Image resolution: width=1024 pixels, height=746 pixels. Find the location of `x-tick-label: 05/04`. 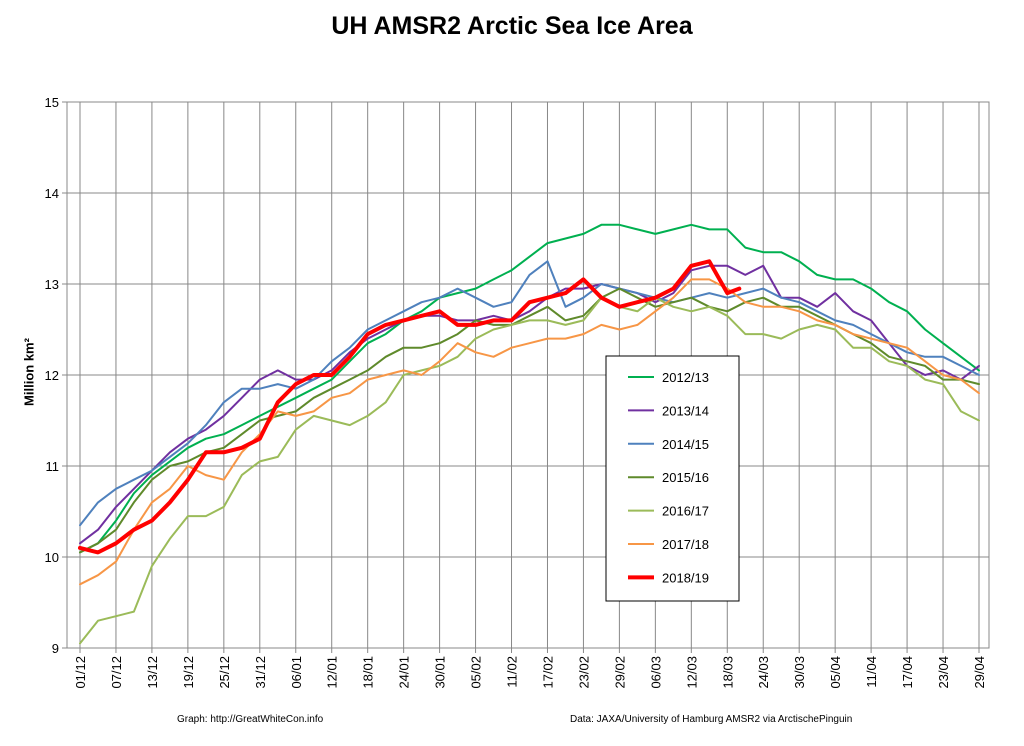

x-tick-label: 05/04 is located at coordinates (835, 672).